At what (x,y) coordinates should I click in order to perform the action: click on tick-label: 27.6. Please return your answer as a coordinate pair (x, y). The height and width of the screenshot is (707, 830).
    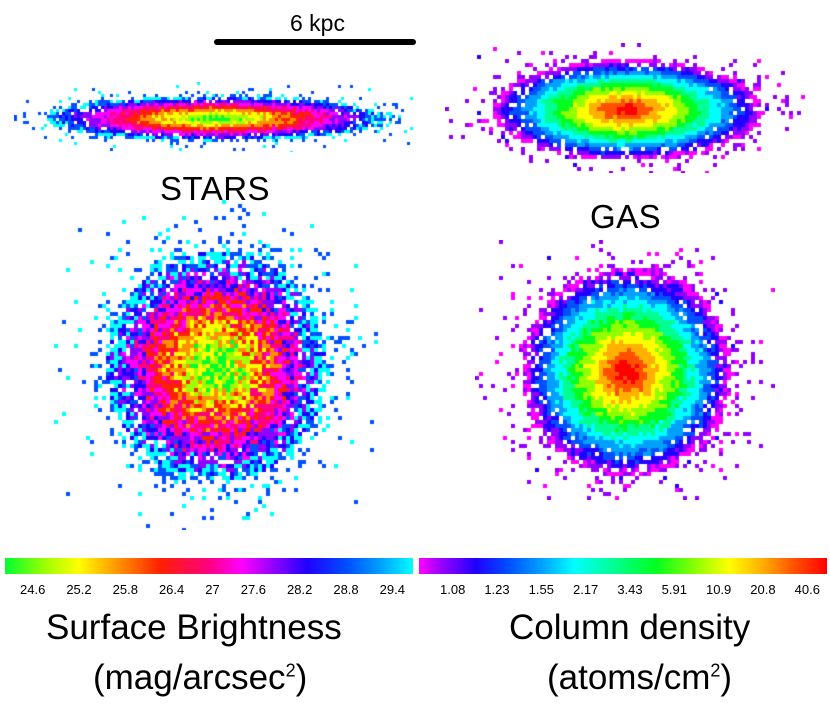
    Looking at the image, I should click on (253, 589).